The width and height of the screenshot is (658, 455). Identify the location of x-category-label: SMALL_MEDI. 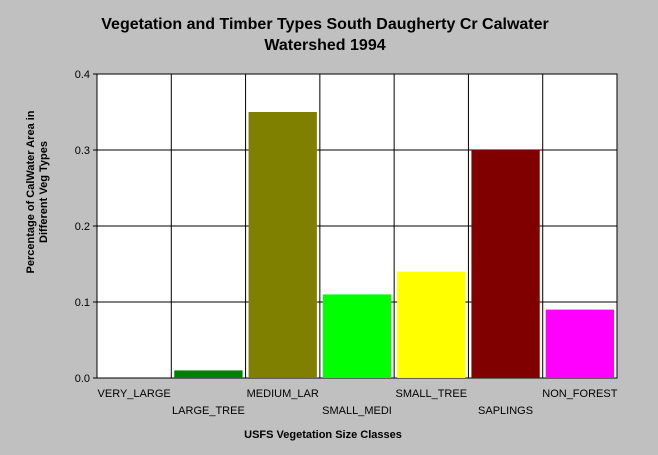
(357, 411).